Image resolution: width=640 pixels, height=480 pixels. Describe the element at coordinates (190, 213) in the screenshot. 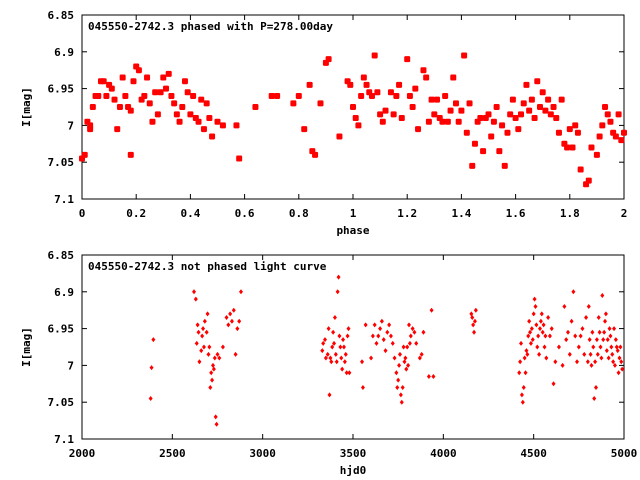

I see `x-tick-label: 0.4` at that location.